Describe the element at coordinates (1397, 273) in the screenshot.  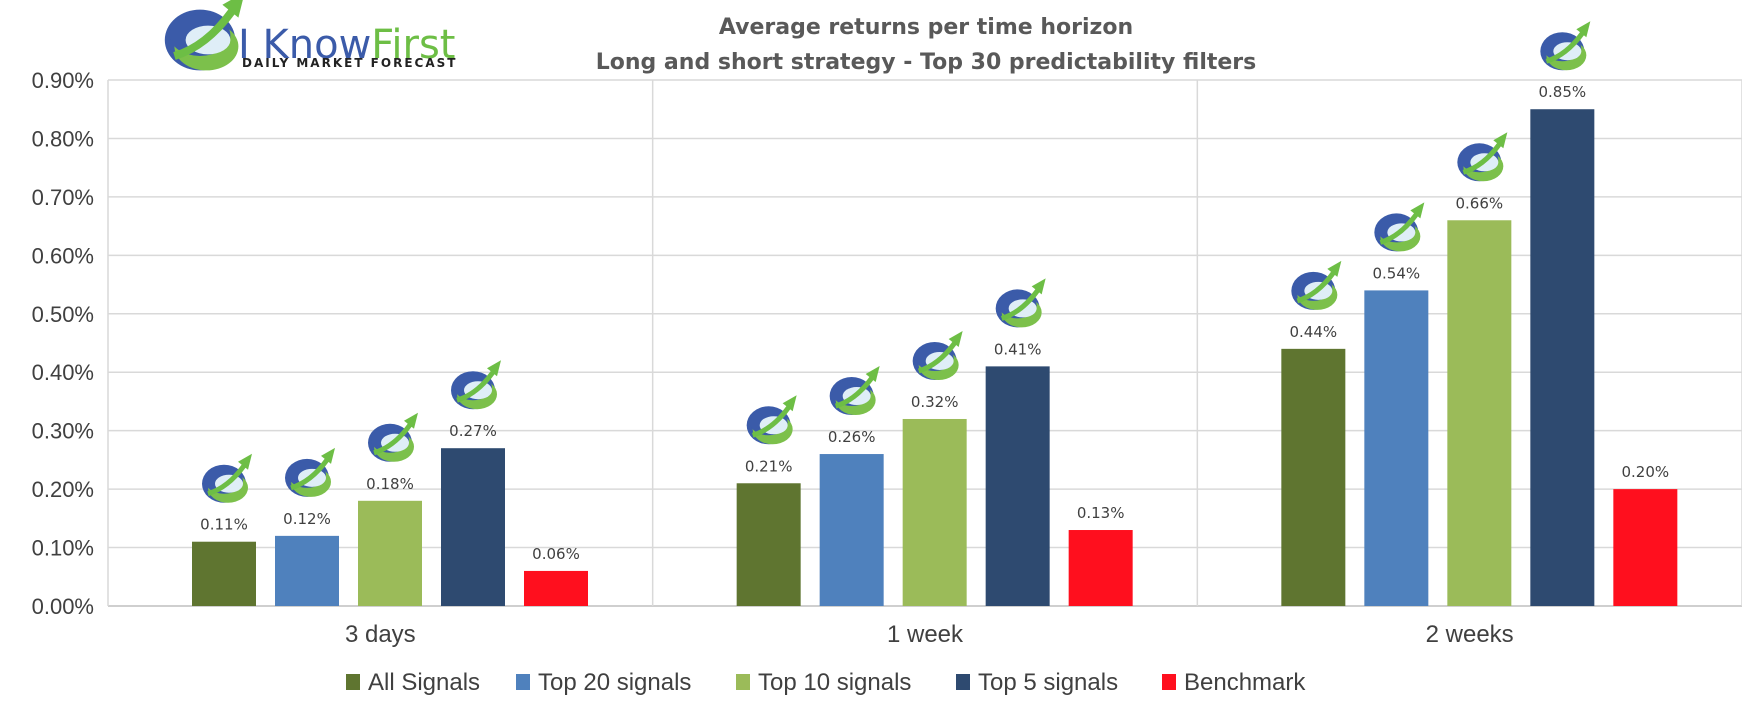
I see `data-label: 0.54%` at that location.